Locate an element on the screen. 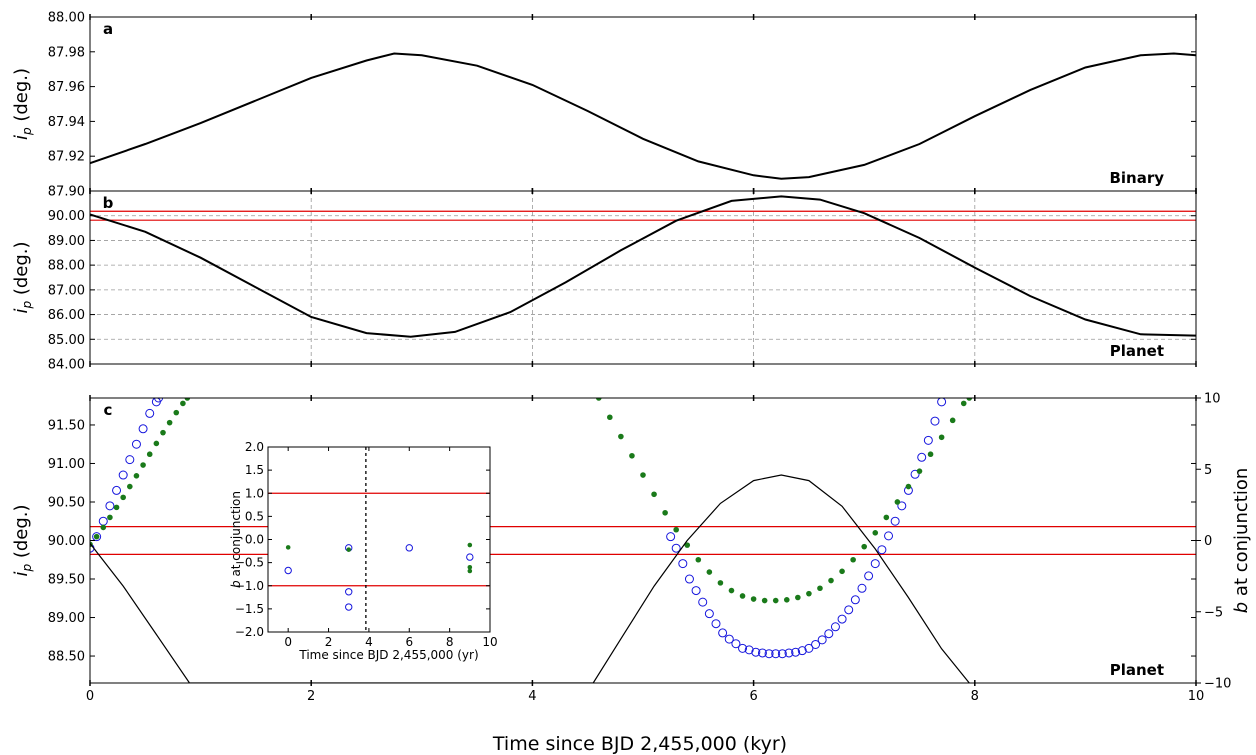 This screenshot has width=1256, height=755. inset-y-tick-label: 0.5 is located at coordinates (254, 516).